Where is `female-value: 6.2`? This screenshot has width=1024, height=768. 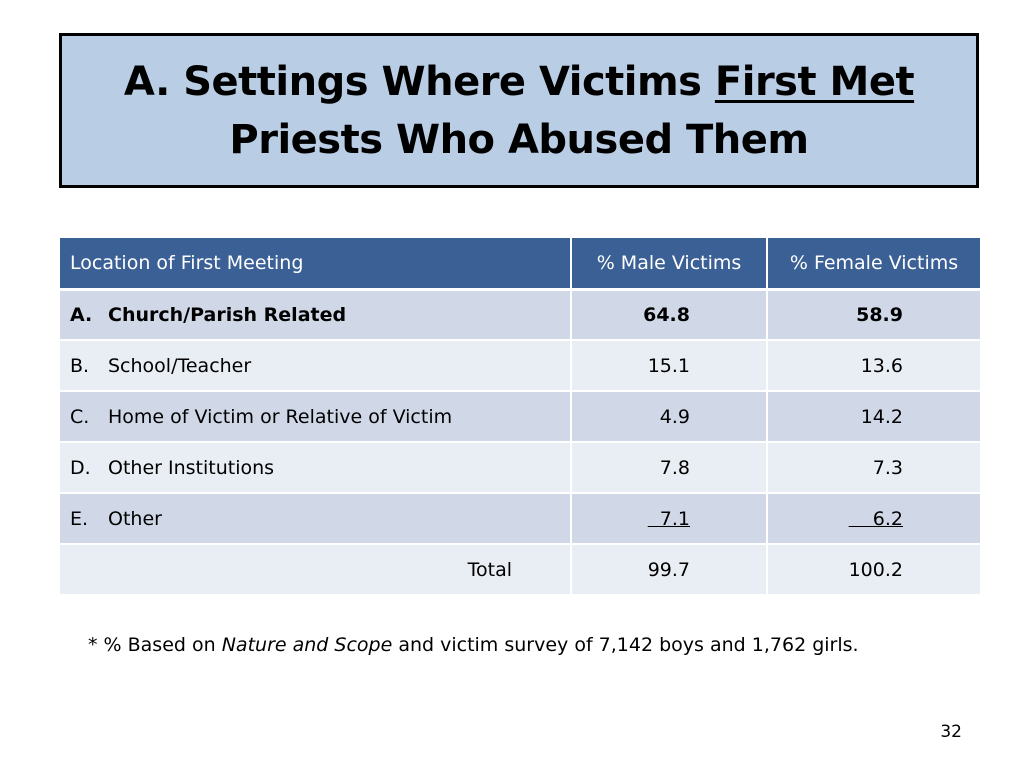 female-value: 6.2 is located at coordinates (875, 518).